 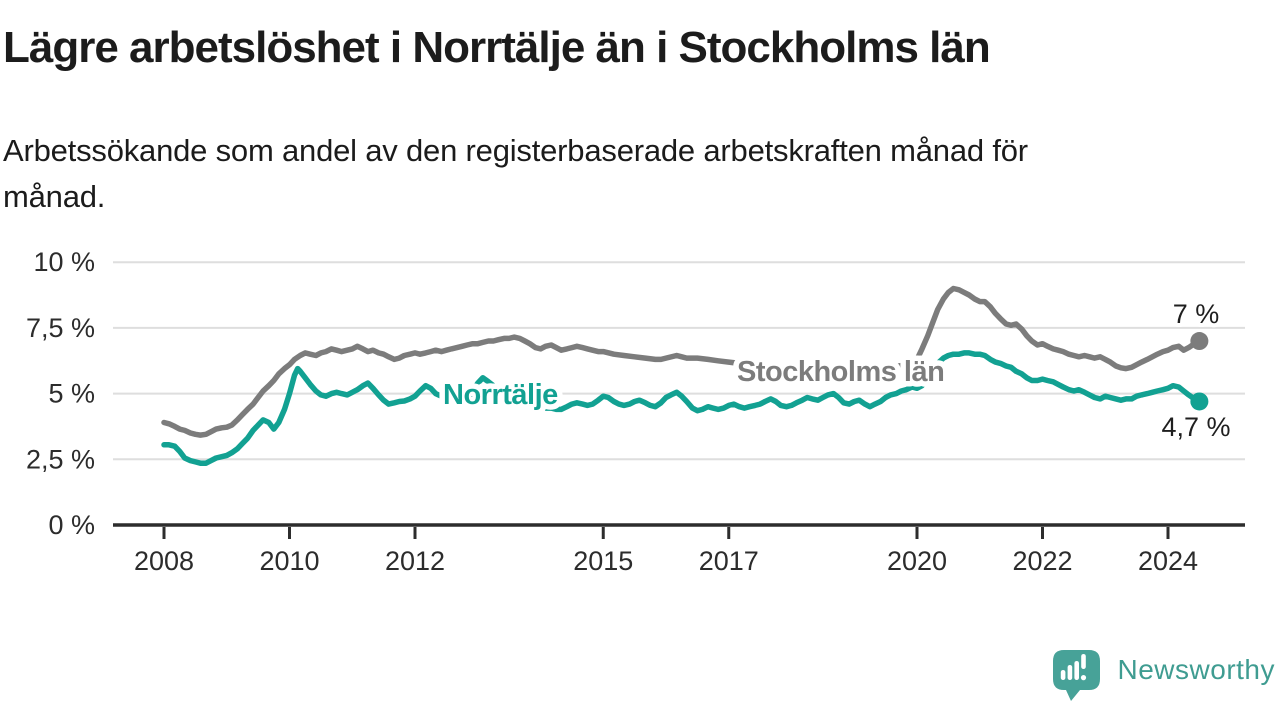 What do you see at coordinates (840, 372) in the screenshot?
I see `series-label-stockholms-lan: Stockholms län` at bounding box center [840, 372].